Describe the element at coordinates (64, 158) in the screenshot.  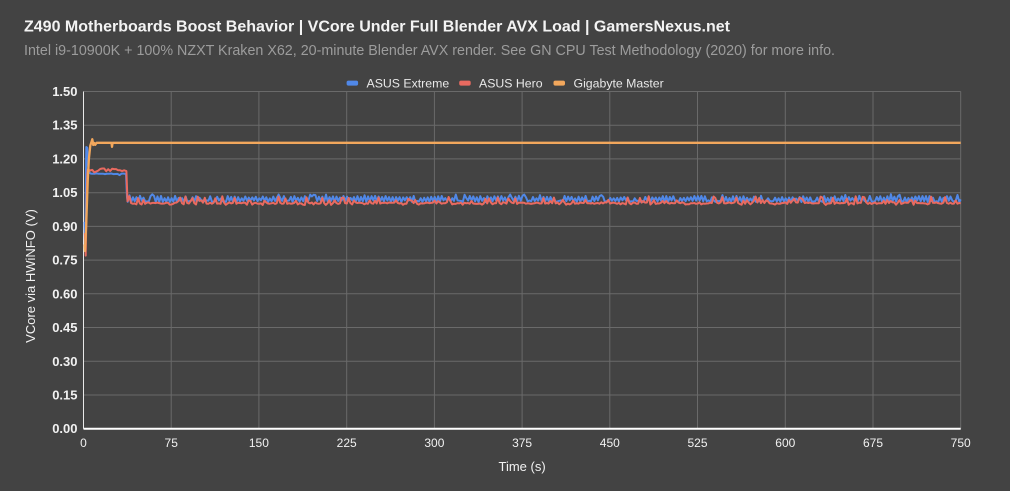
I see `svg-text: 1.20` at that location.